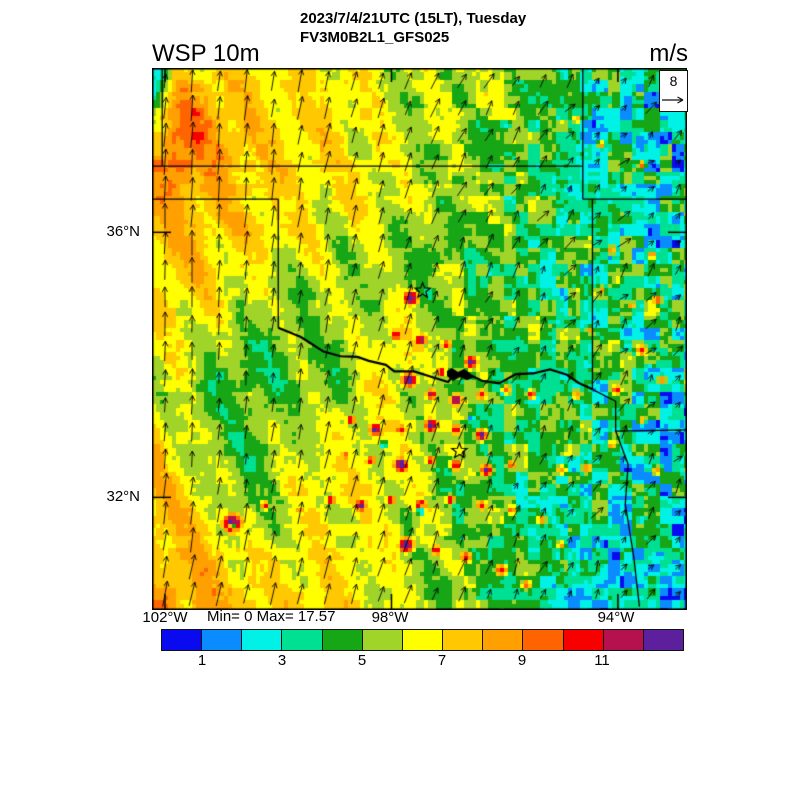 Image resolution: width=800 pixels, height=800 pixels. What do you see at coordinates (123, 496) in the screenshot?
I see `ytick-32n: 32°N` at bounding box center [123, 496].